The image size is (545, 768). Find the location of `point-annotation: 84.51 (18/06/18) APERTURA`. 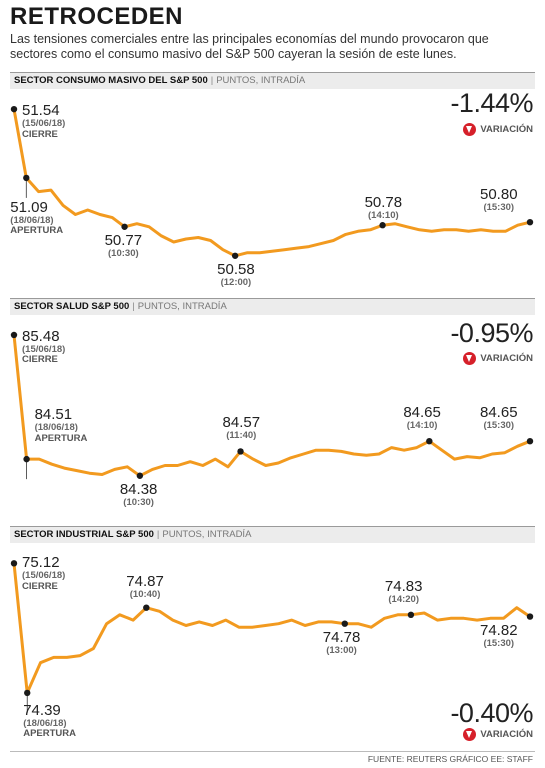

point-annotation: 84.51 (18/06/18) APERTURA is located at coordinates (61, 425).